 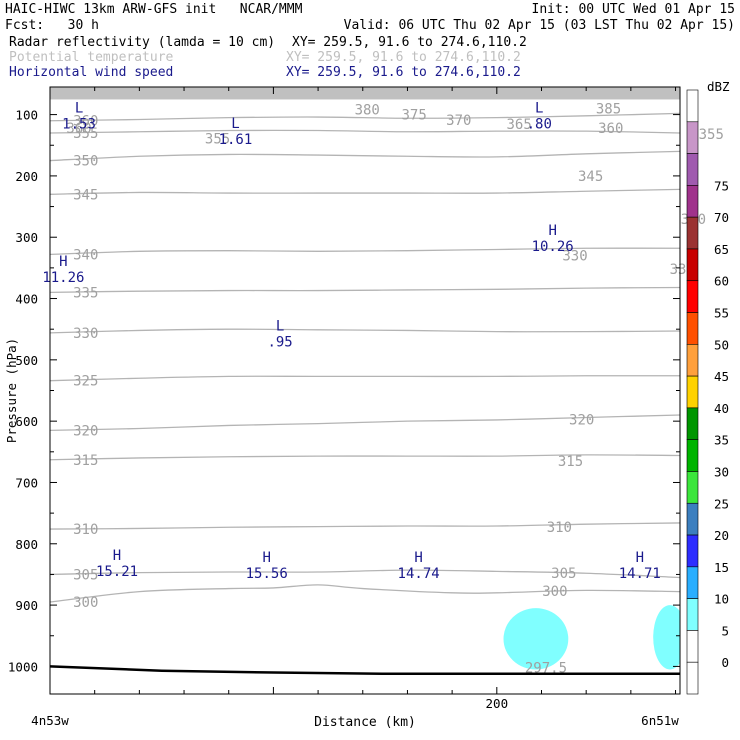 What do you see at coordinates (23, 666) in the screenshot?
I see `y-tick-label: 1000` at bounding box center [23, 666].